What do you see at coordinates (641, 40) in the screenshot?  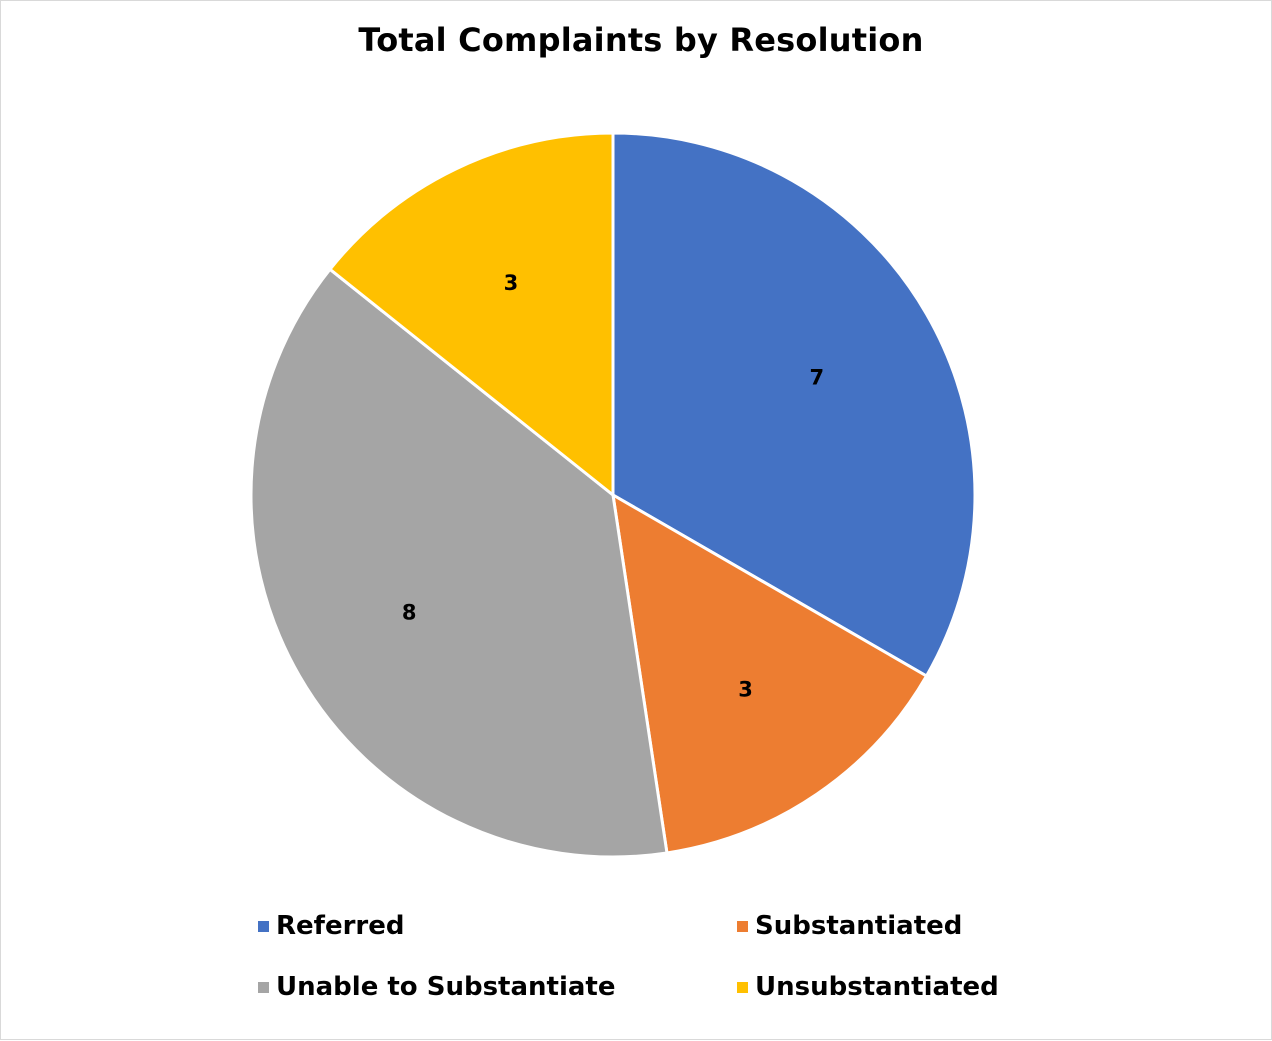 I see `chart-title: Total Complaints by Resolution` at bounding box center [641, 40].